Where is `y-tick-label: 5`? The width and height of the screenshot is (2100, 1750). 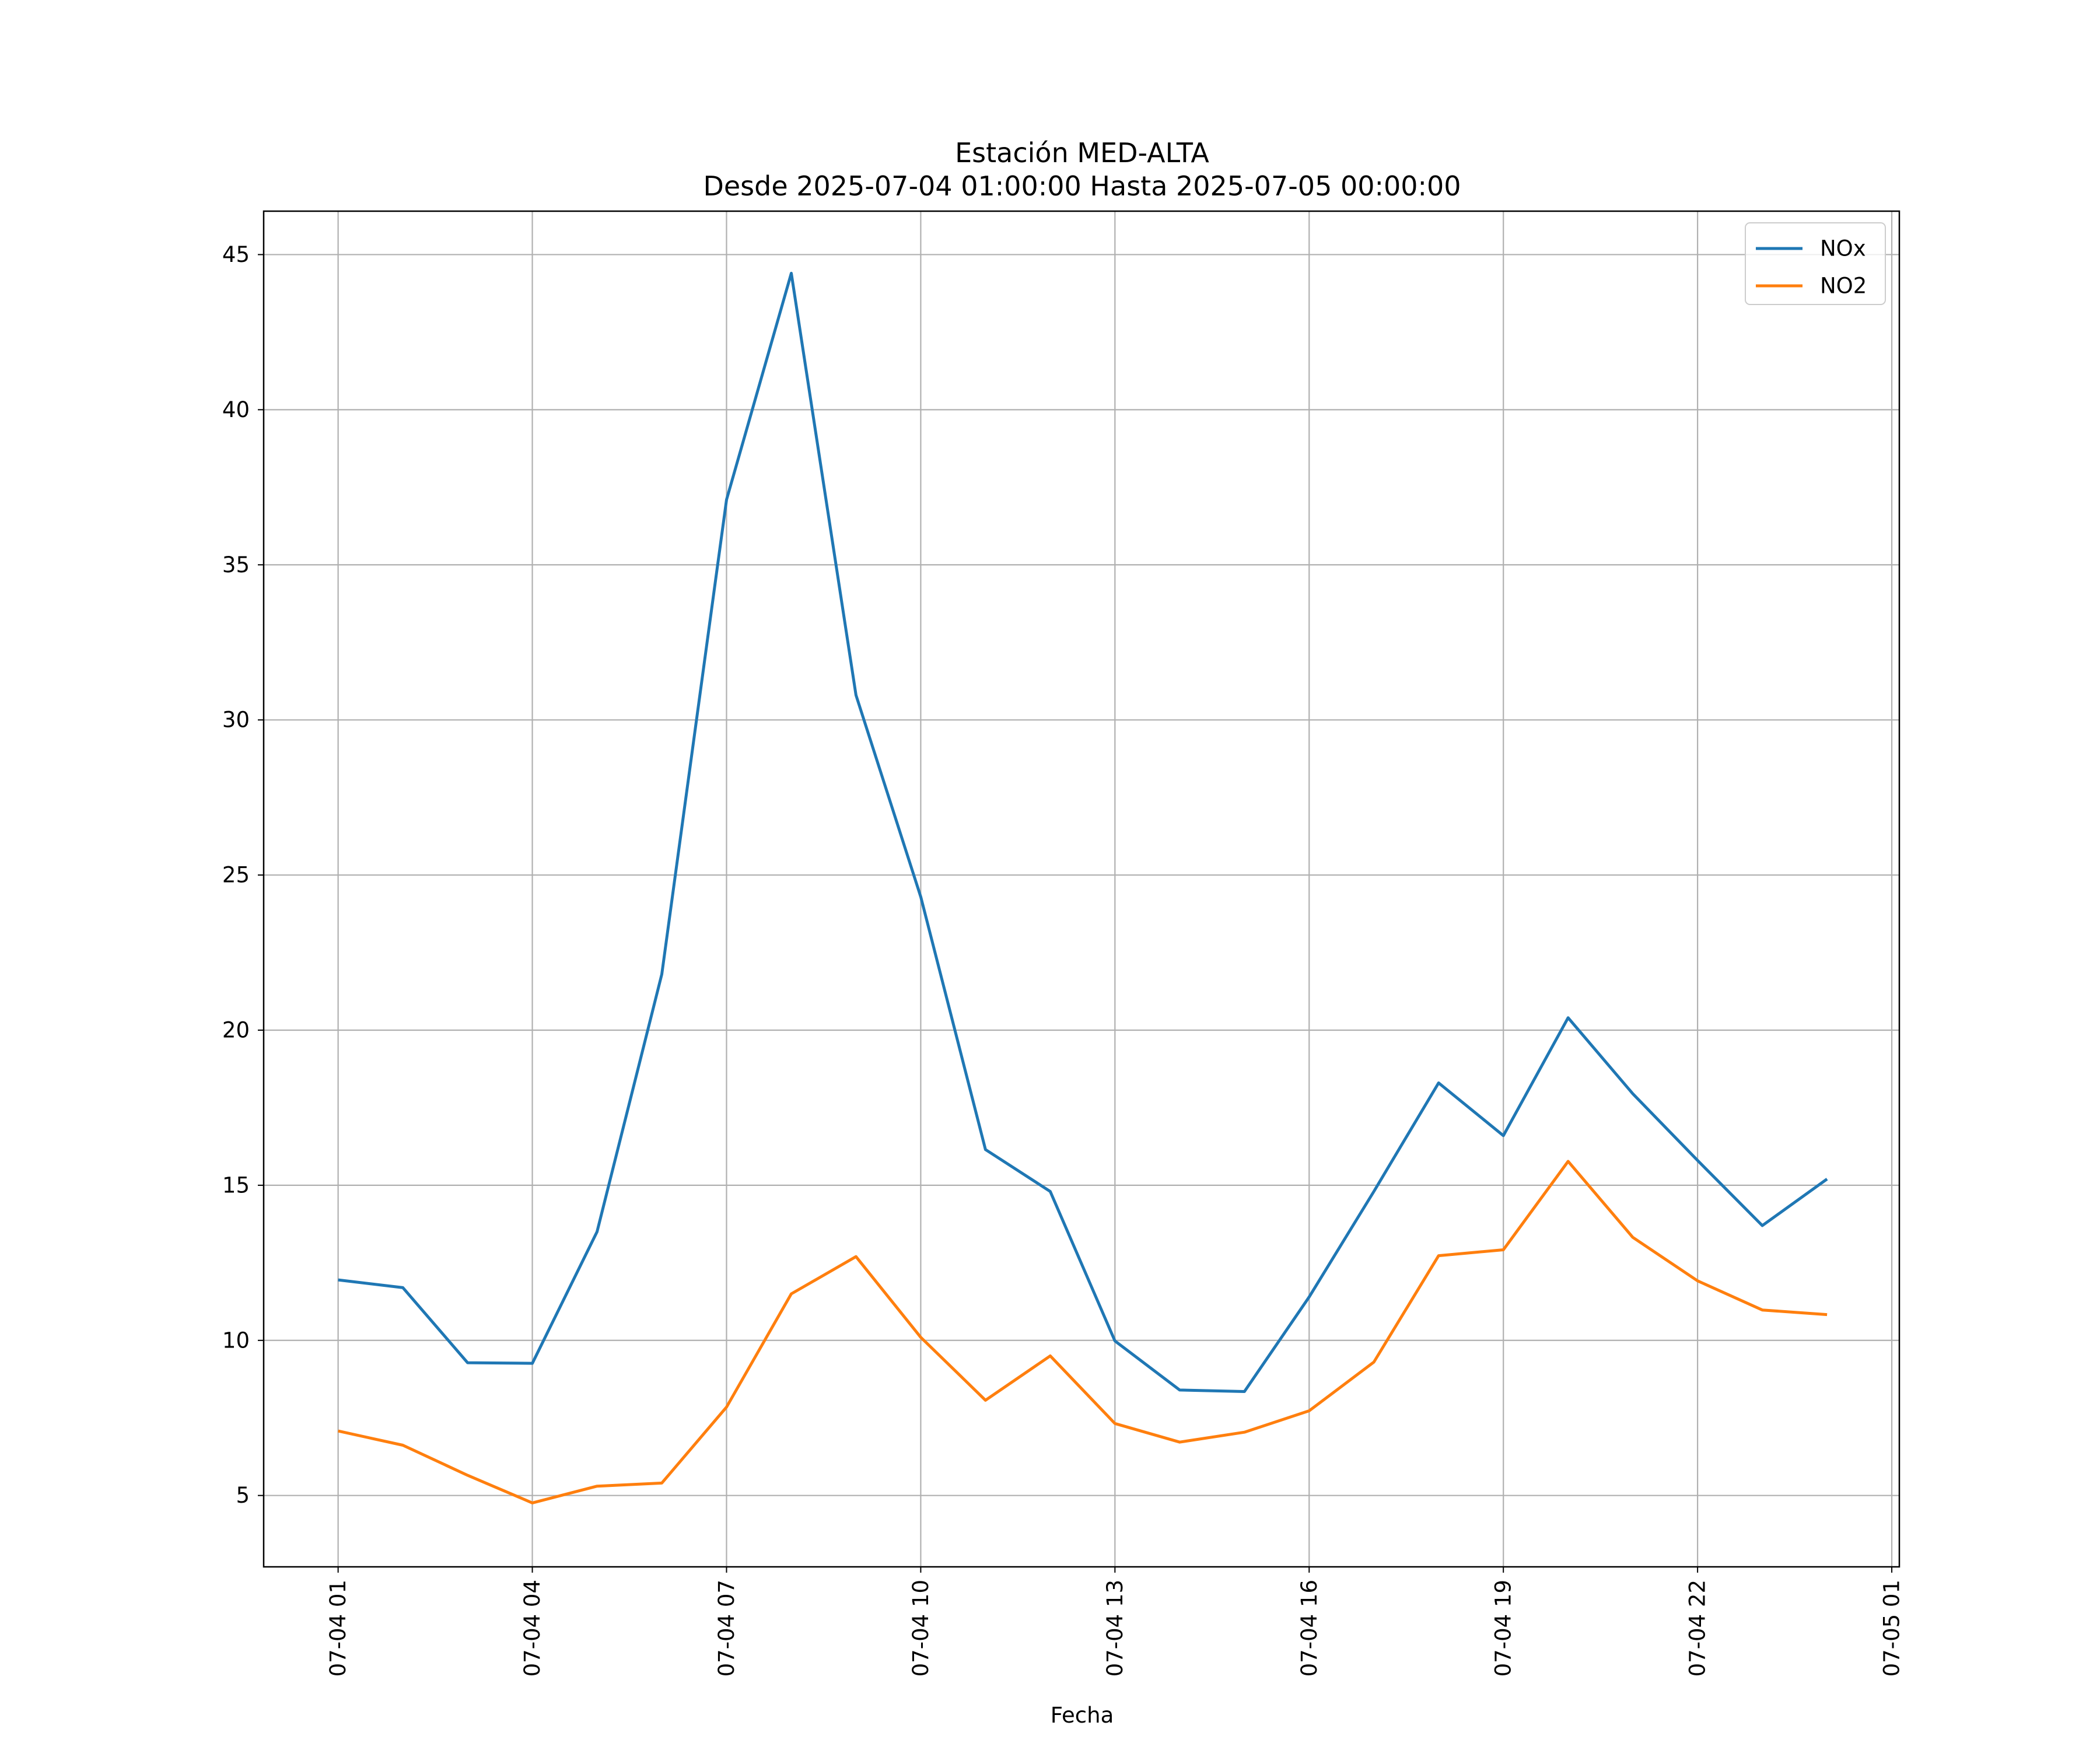 y-tick-label: 5 is located at coordinates (243, 1496).